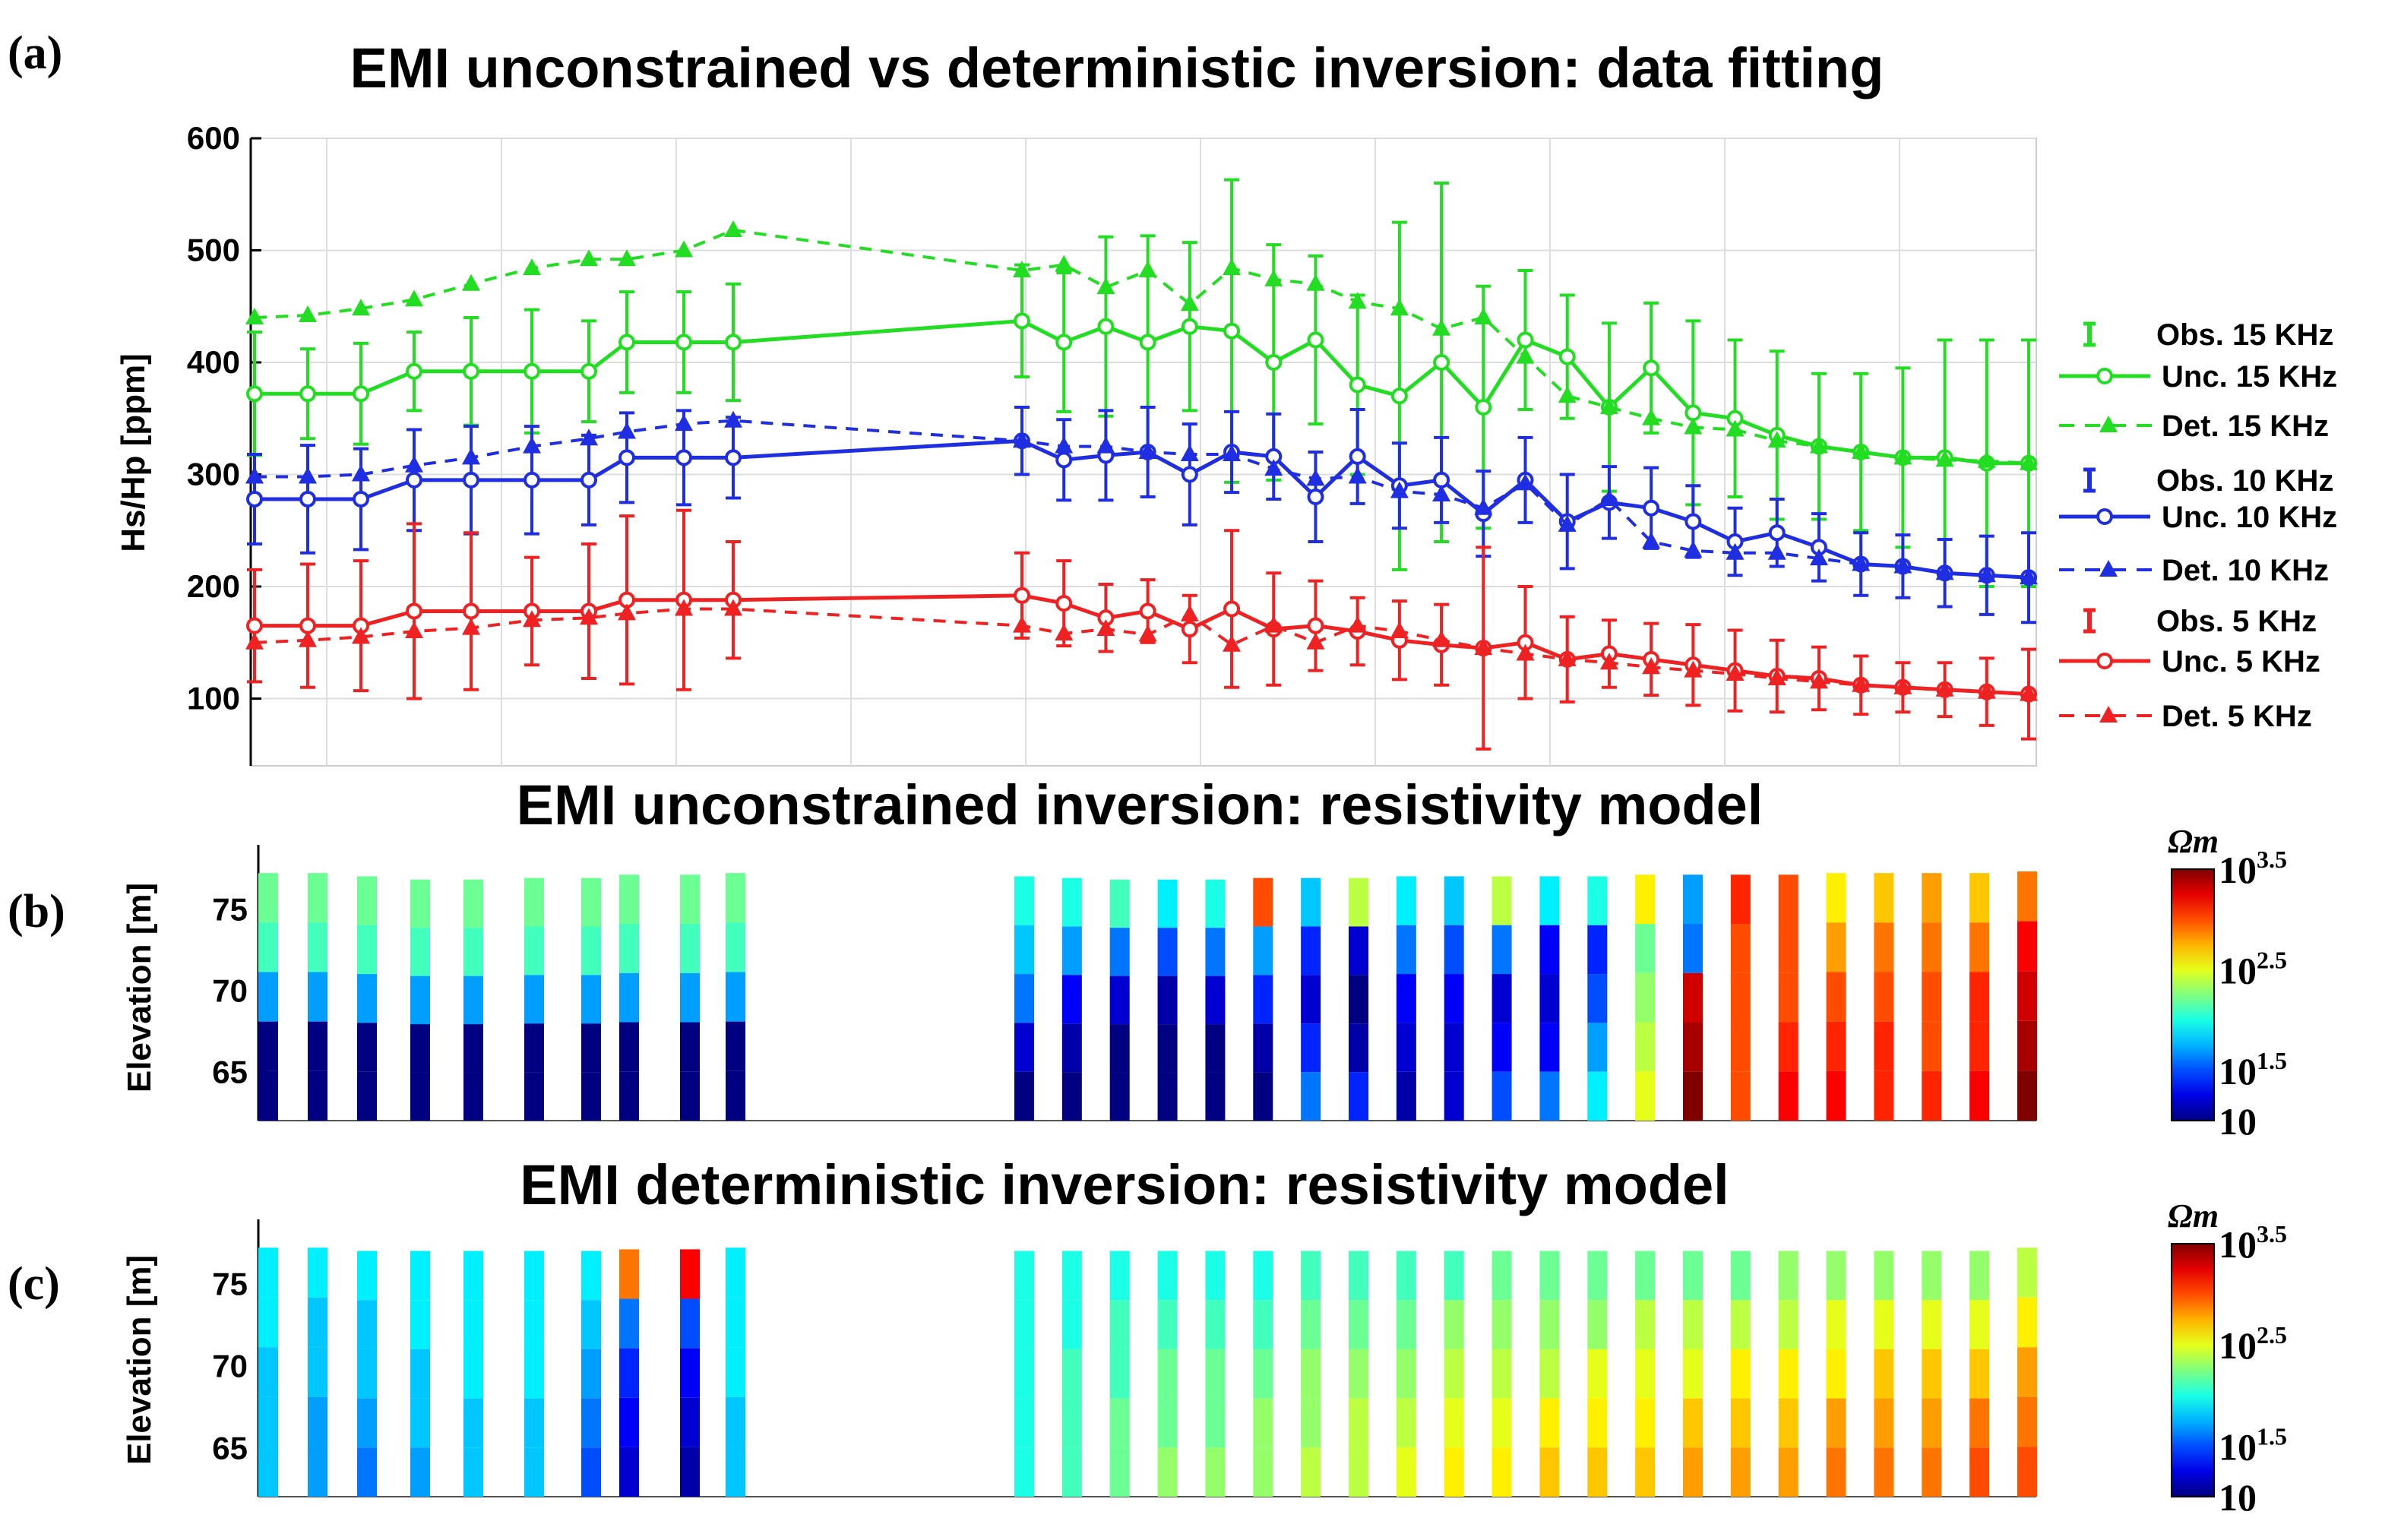  I want to click on colorbar-bar, so click(2193, 1370).